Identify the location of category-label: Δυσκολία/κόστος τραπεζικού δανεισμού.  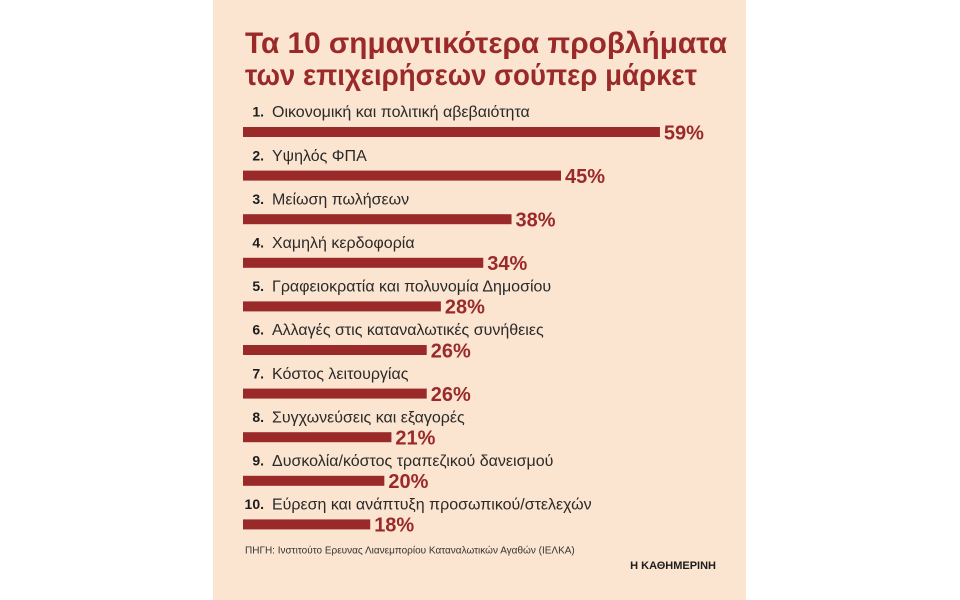
(412, 461).